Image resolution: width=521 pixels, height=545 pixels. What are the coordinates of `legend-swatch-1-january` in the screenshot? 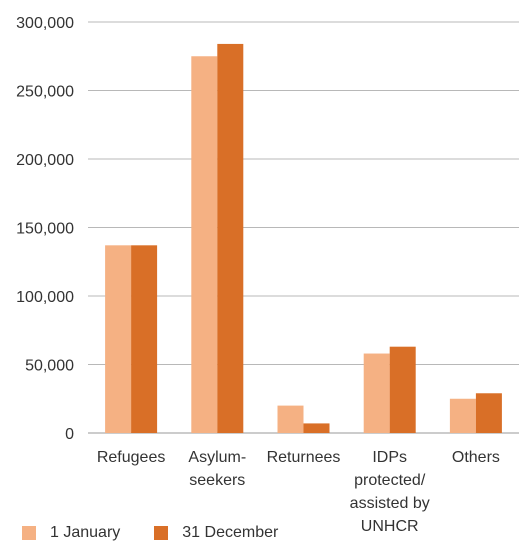 It's located at (29, 533).